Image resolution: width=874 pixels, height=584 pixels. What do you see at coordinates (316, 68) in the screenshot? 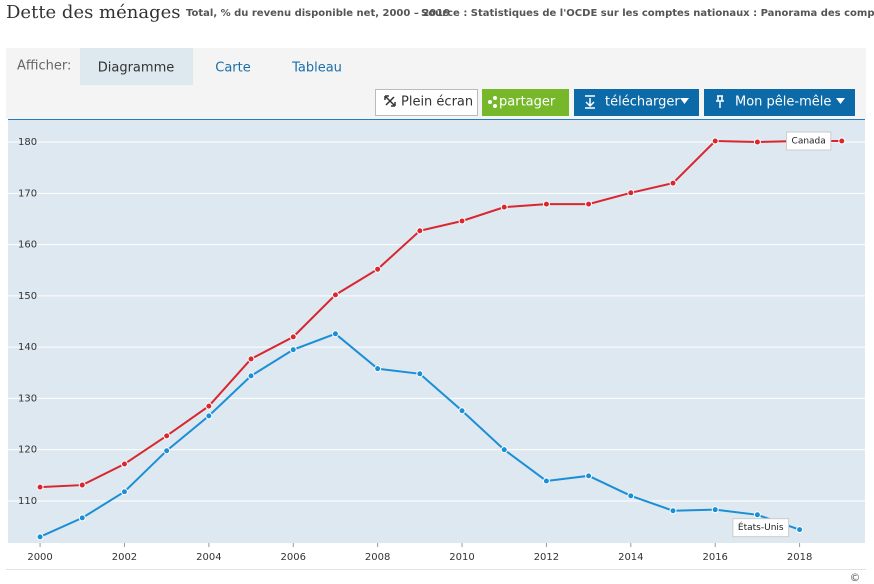
I see `tab: Tableau` at bounding box center [316, 68].